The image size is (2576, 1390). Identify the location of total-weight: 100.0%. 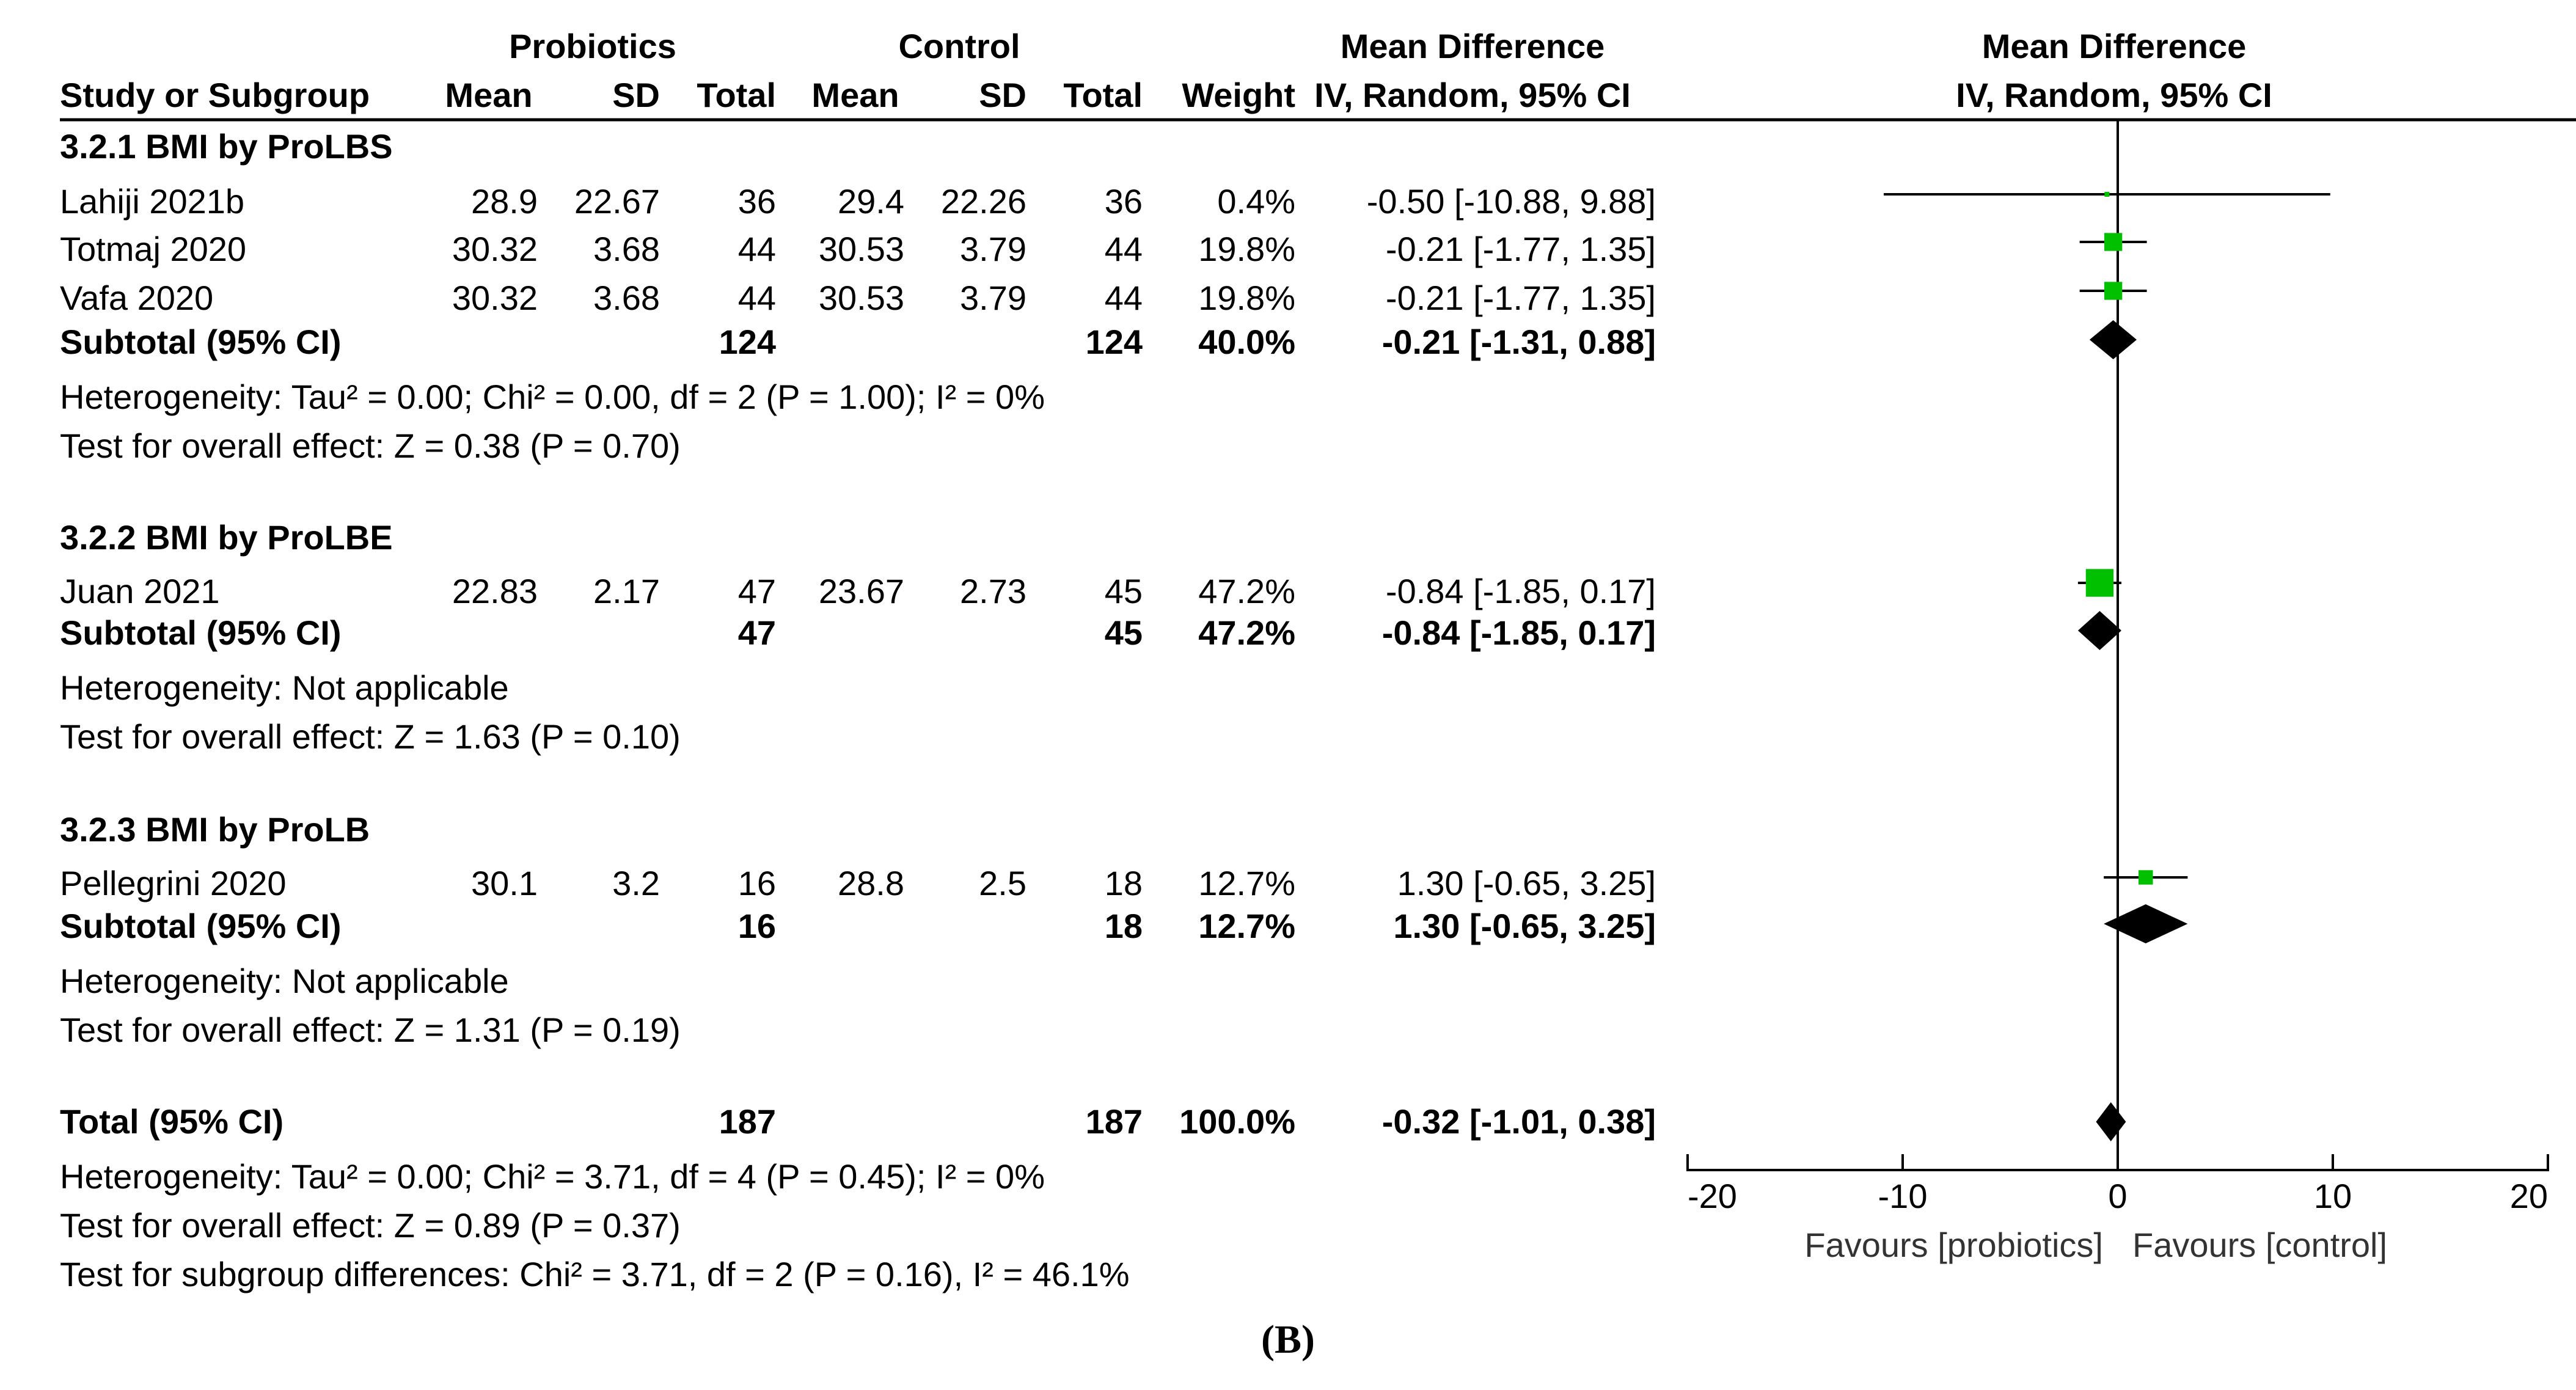
(1237, 1122).